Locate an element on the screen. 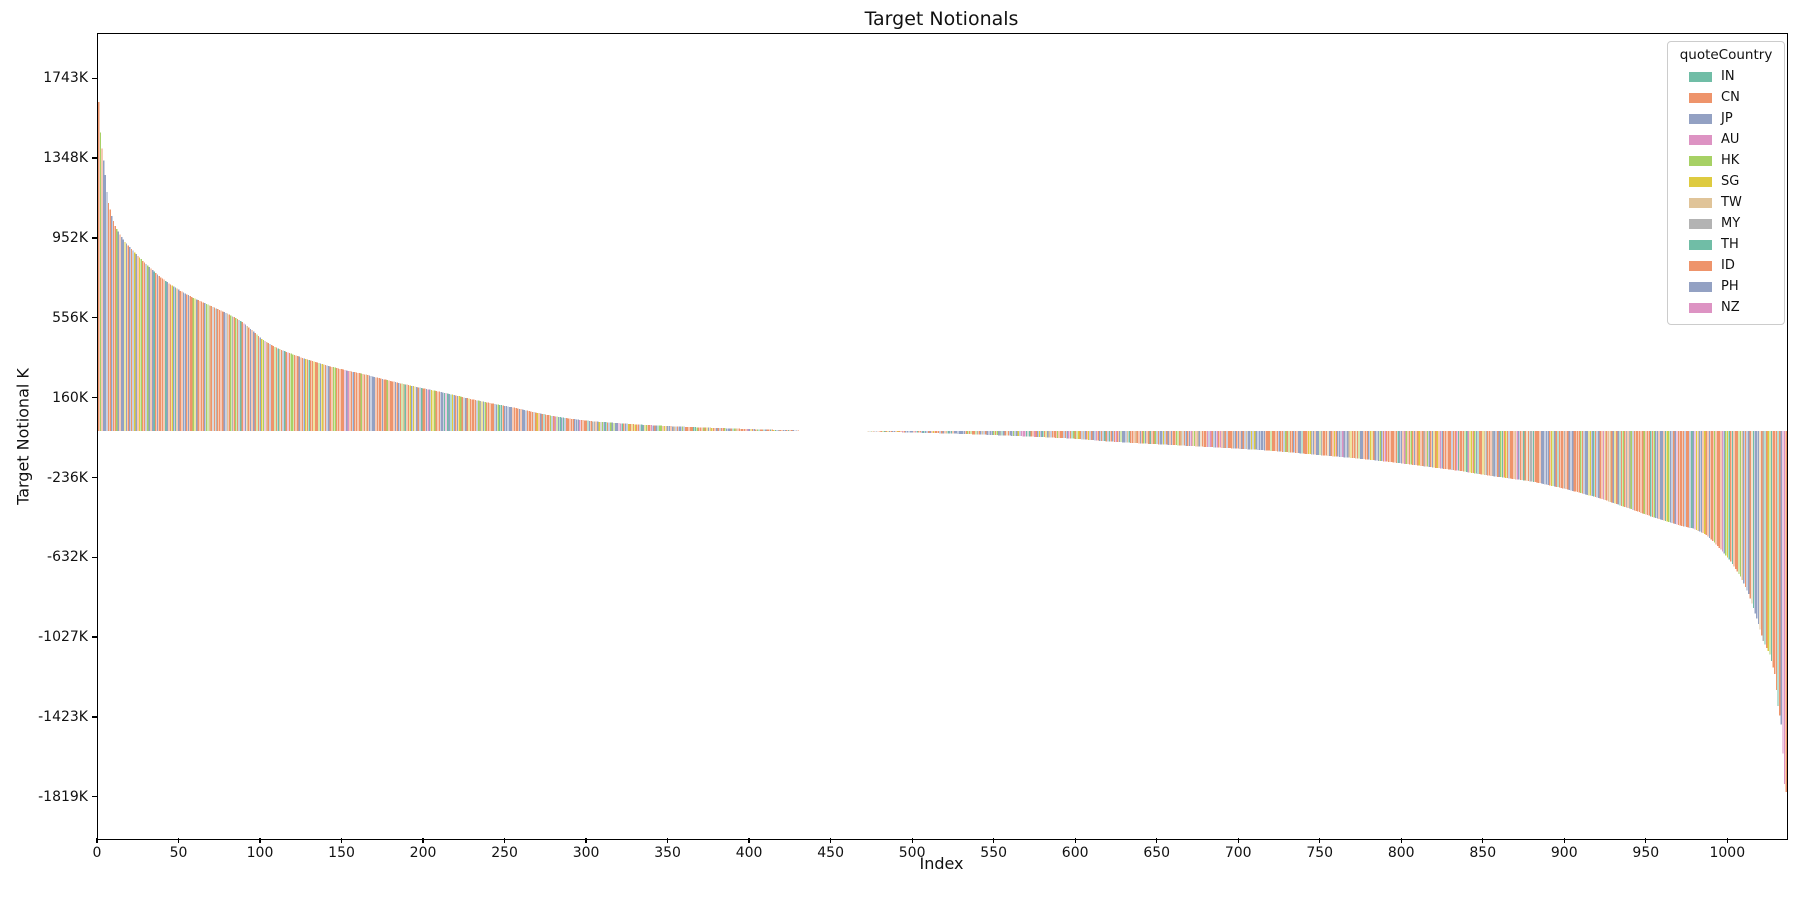 This screenshot has height=900, width=1800. legend-item: HK is located at coordinates (1726, 160).